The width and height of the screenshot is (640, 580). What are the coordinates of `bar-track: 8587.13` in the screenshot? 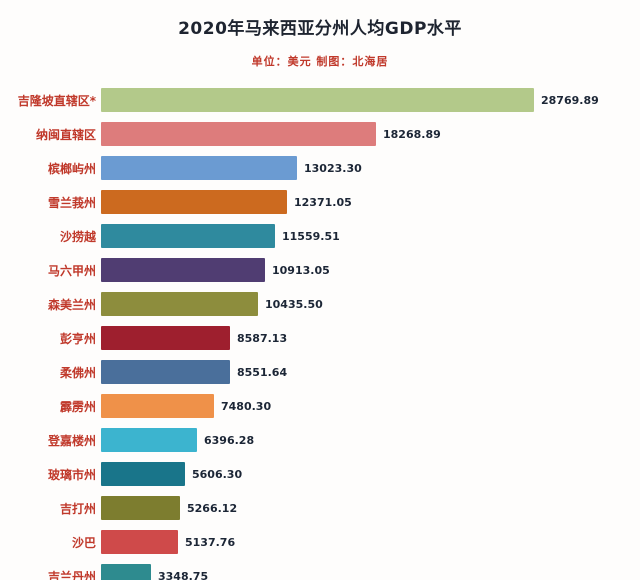 It's located at (370, 338).